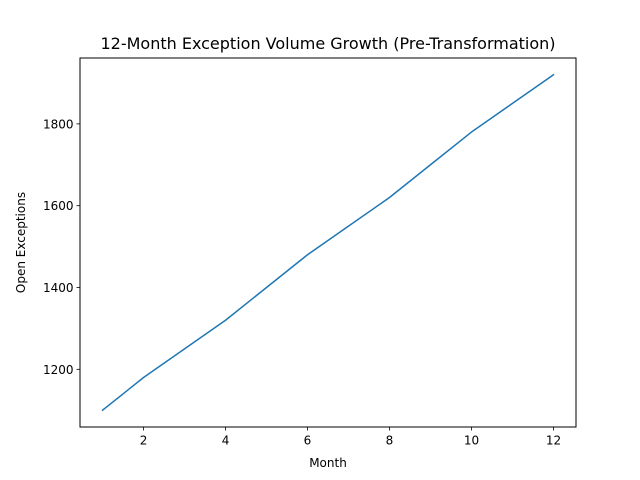  What do you see at coordinates (350, 437) in the screenshot?
I see `x-axis-ticks: 2 4 6 8 10 12` at bounding box center [350, 437].